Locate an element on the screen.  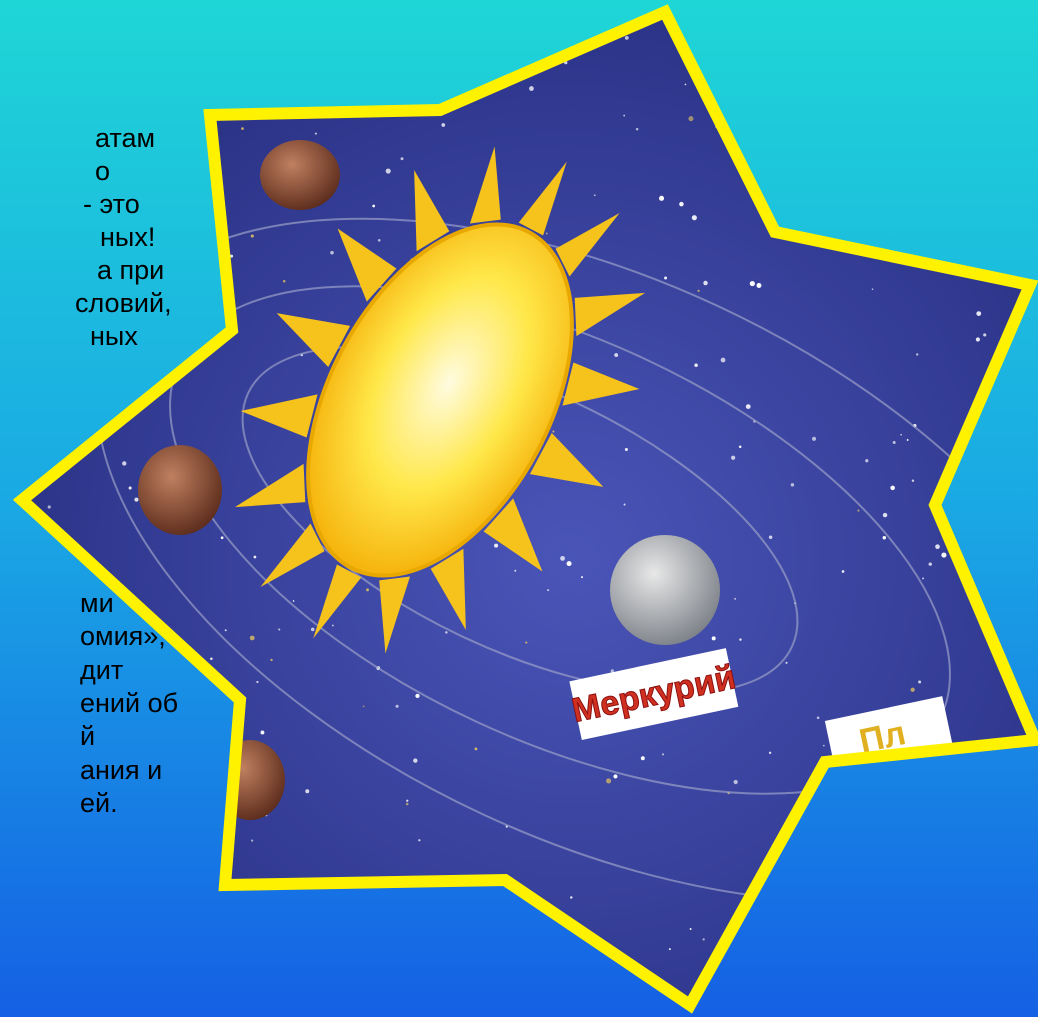
text-line: ей. is located at coordinates (99, 803).